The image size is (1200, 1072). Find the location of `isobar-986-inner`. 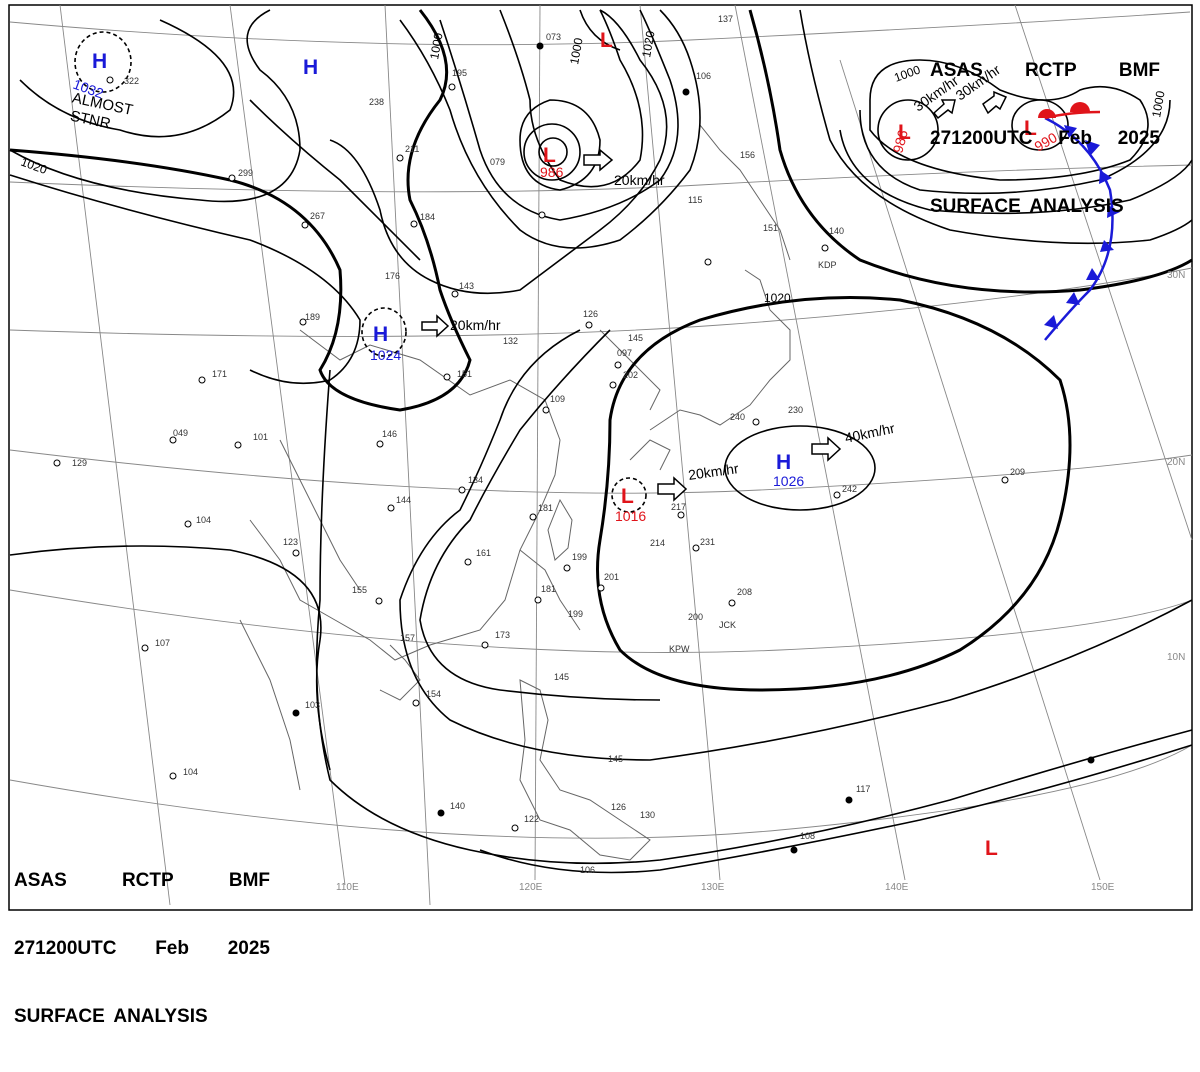

isobar-986-inner is located at coordinates (553, 152).